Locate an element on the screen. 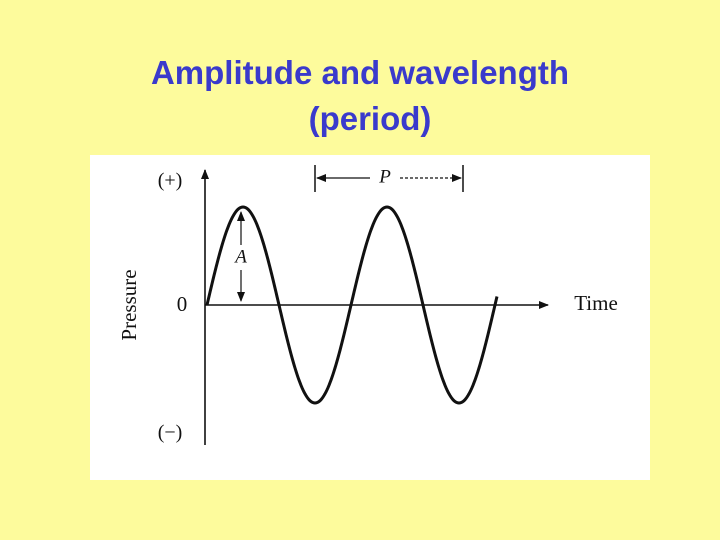 The width and height of the screenshot is (720, 540). x-axis-label: Time is located at coordinates (596, 303).